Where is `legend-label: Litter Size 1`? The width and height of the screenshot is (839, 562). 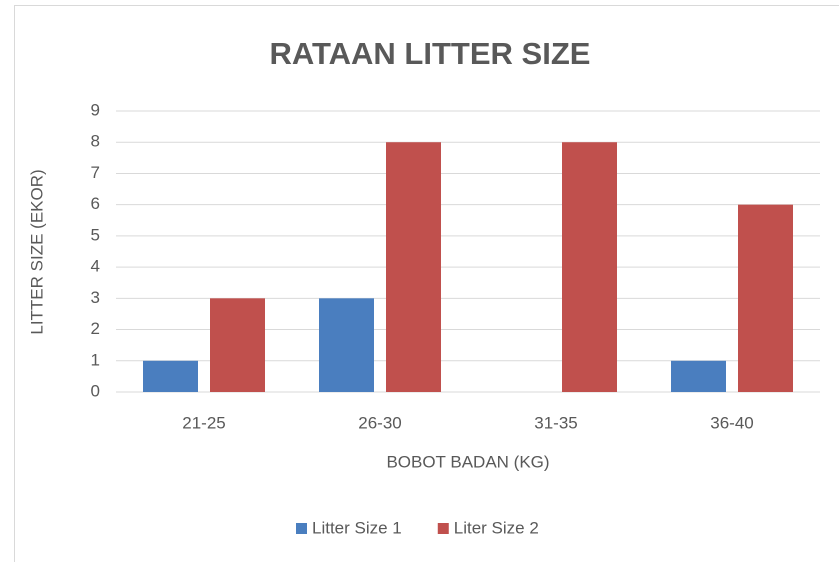
legend-label: Litter Size 1 is located at coordinates (357, 527).